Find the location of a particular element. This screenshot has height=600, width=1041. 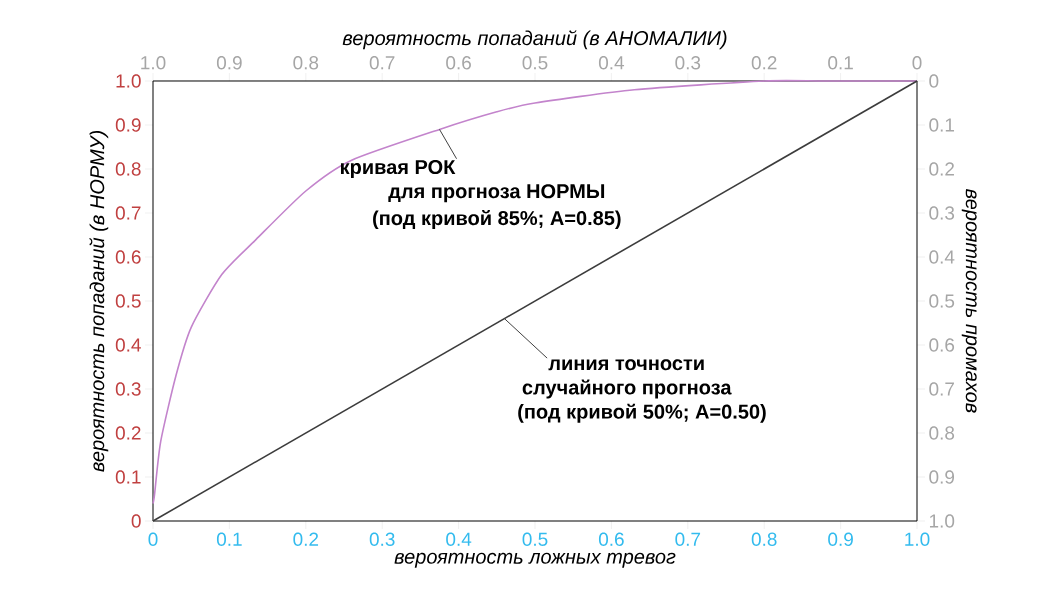

x-tick-label: 1.0 is located at coordinates (917, 539).